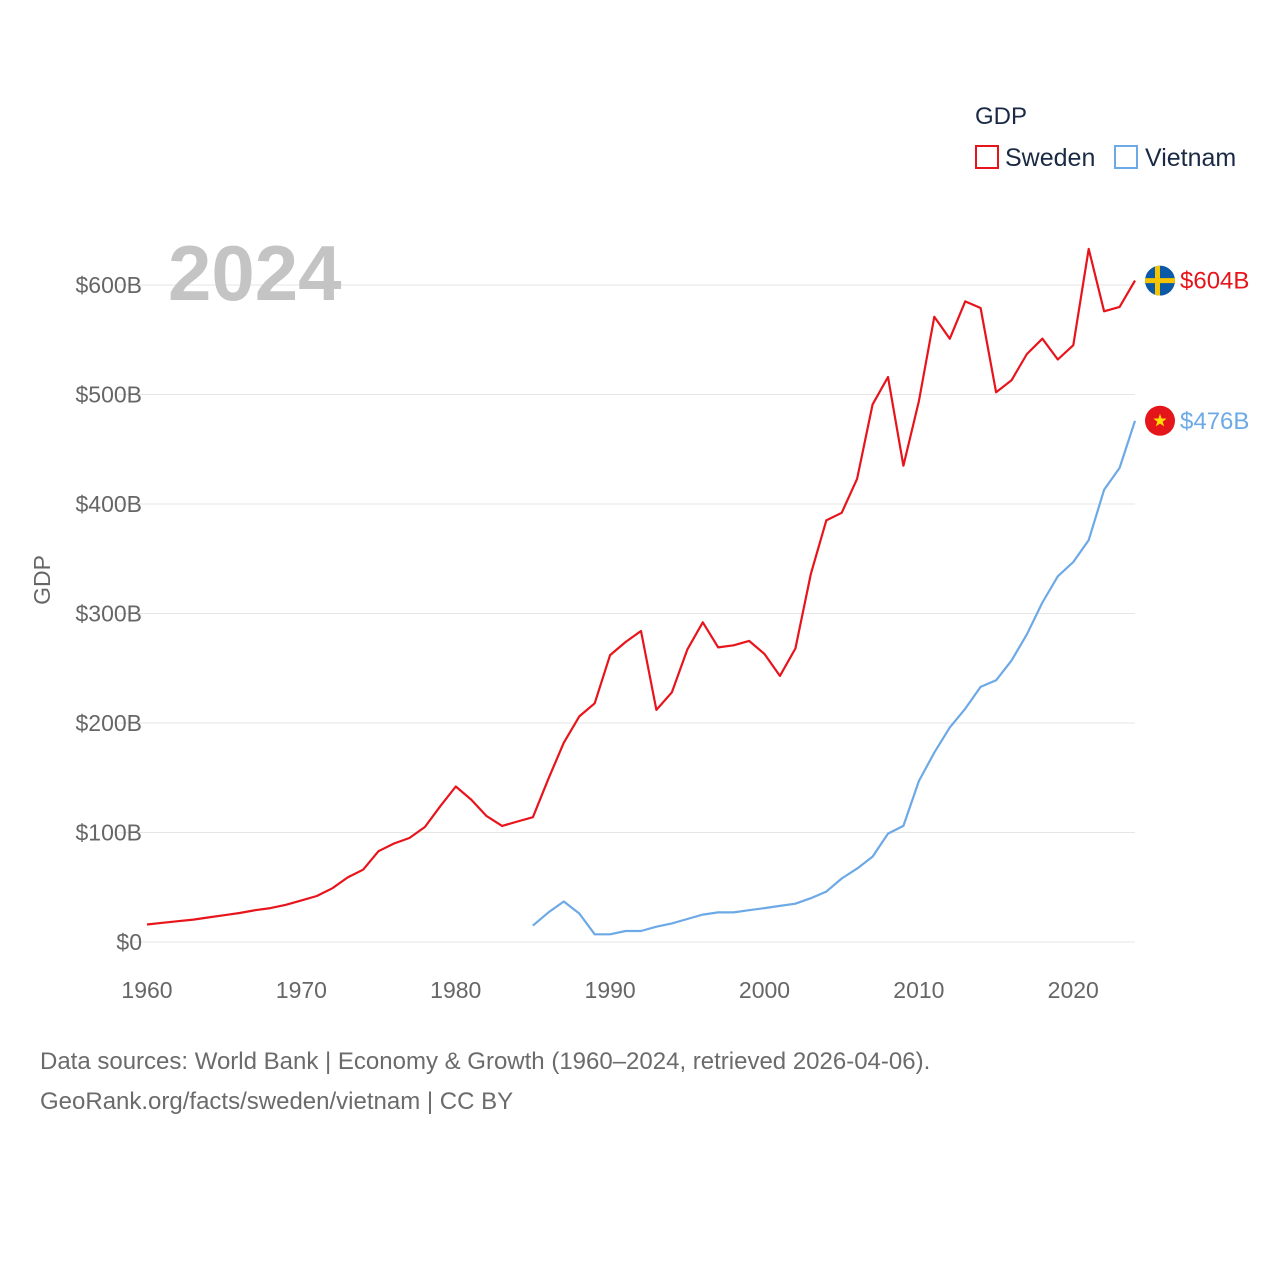  I want to click on legend-label-sweden: Sweden, so click(1050, 158).